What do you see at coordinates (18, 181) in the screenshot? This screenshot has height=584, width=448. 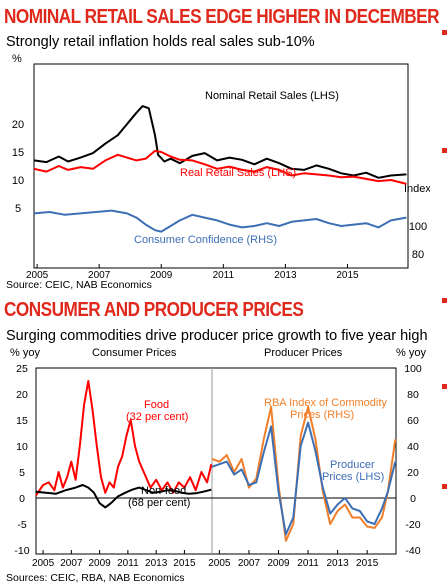 I see `chart1-y-tick-label: 10` at bounding box center [18, 181].